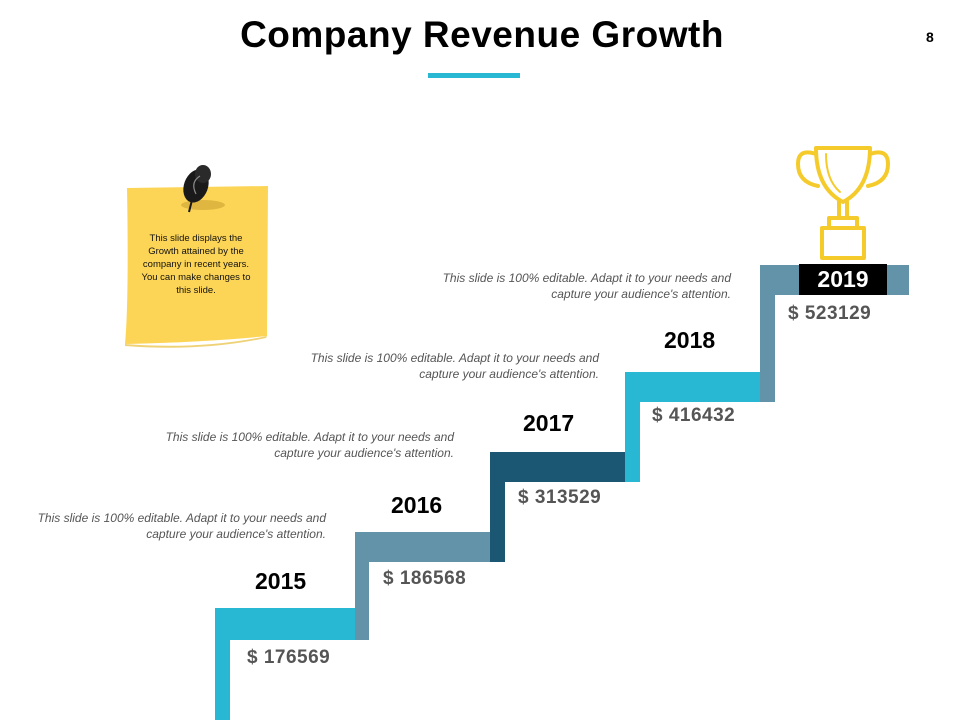  I want to click on year-label-2018: 2018, so click(690, 340).